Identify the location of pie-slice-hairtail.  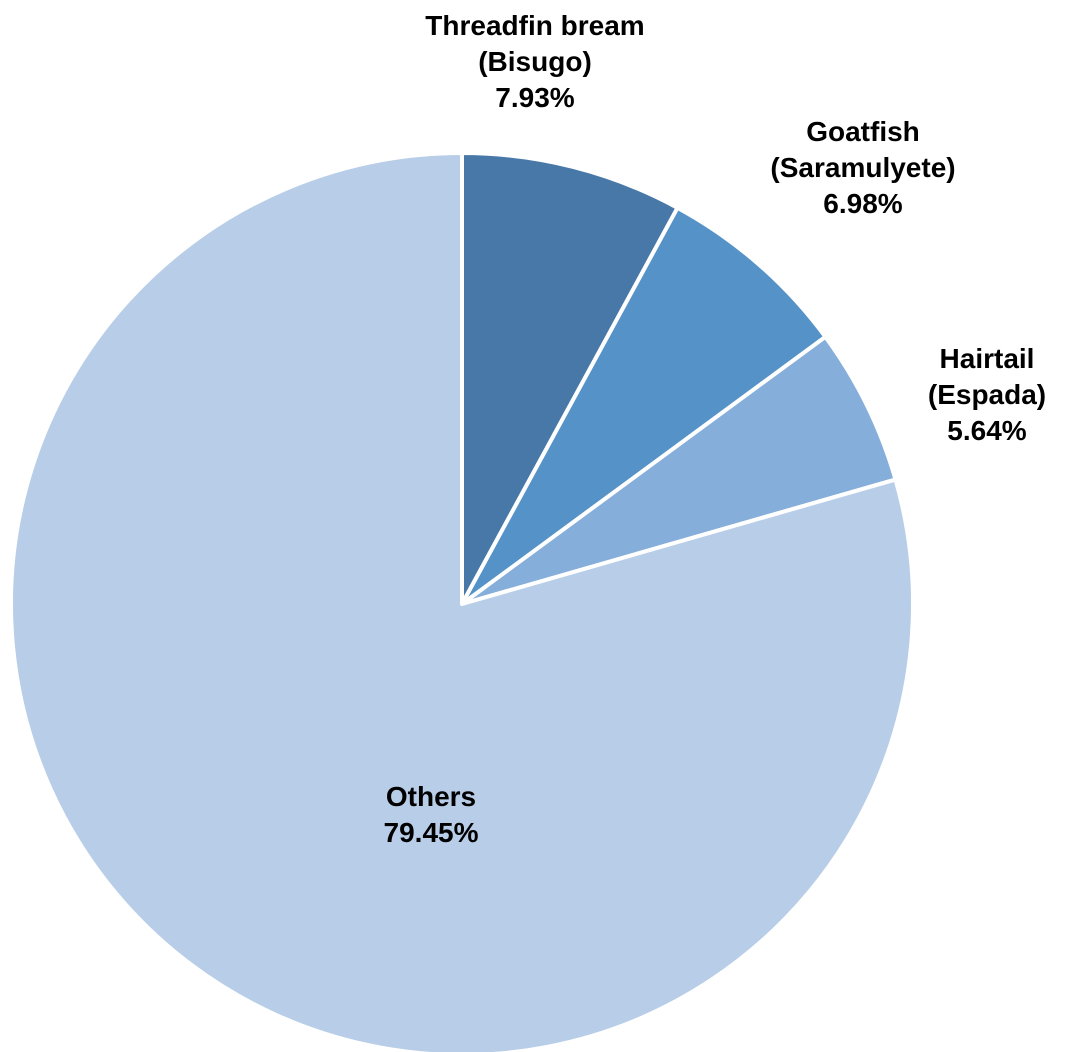
(679, 470).